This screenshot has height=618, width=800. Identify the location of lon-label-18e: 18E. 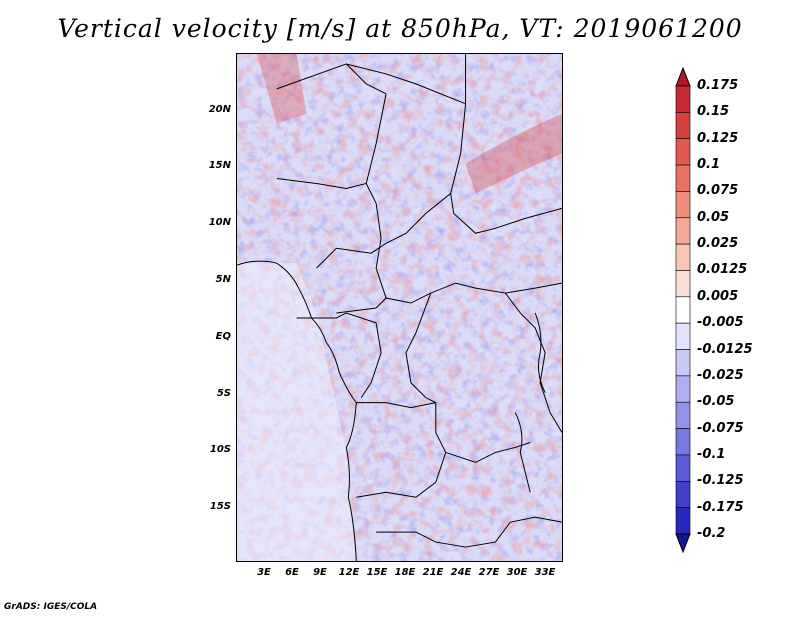
(405, 572).